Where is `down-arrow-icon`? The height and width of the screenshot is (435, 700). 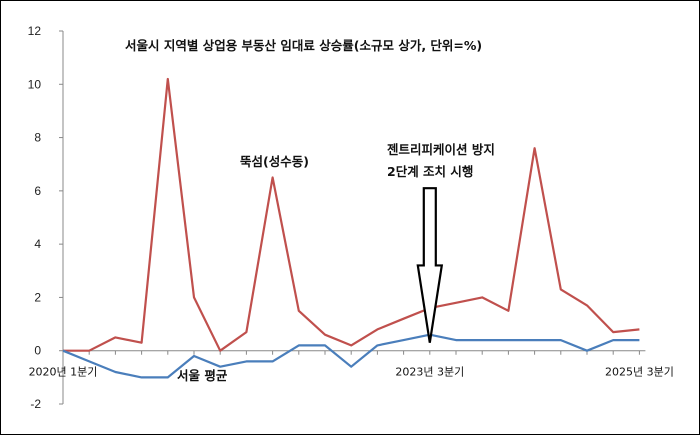
down-arrow-icon is located at coordinates (430, 265).